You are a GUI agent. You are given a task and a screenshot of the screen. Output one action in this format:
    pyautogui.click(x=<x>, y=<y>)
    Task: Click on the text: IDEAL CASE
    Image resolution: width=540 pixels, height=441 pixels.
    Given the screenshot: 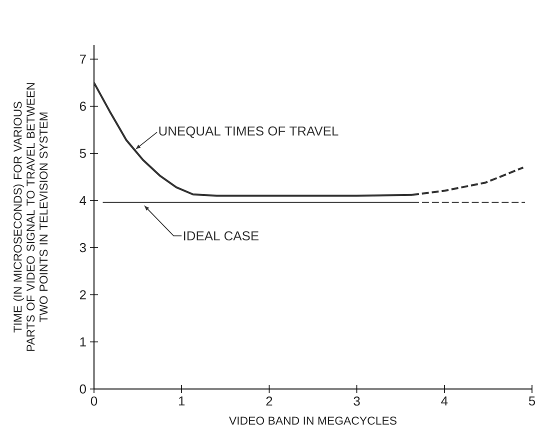 What is the action you would take?
    pyautogui.click(x=221, y=235)
    